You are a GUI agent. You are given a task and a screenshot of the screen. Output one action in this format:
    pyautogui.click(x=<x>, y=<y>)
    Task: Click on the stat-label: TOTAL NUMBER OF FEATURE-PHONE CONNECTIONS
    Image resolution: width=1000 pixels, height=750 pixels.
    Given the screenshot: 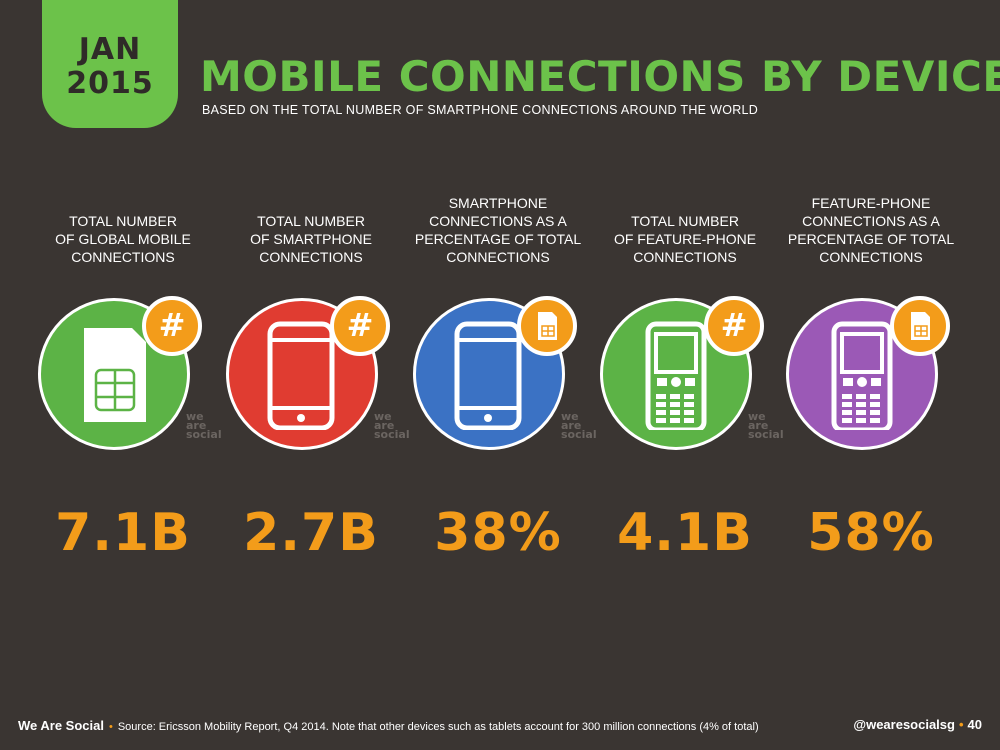 What is the action you would take?
    pyautogui.click(x=685, y=239)
    